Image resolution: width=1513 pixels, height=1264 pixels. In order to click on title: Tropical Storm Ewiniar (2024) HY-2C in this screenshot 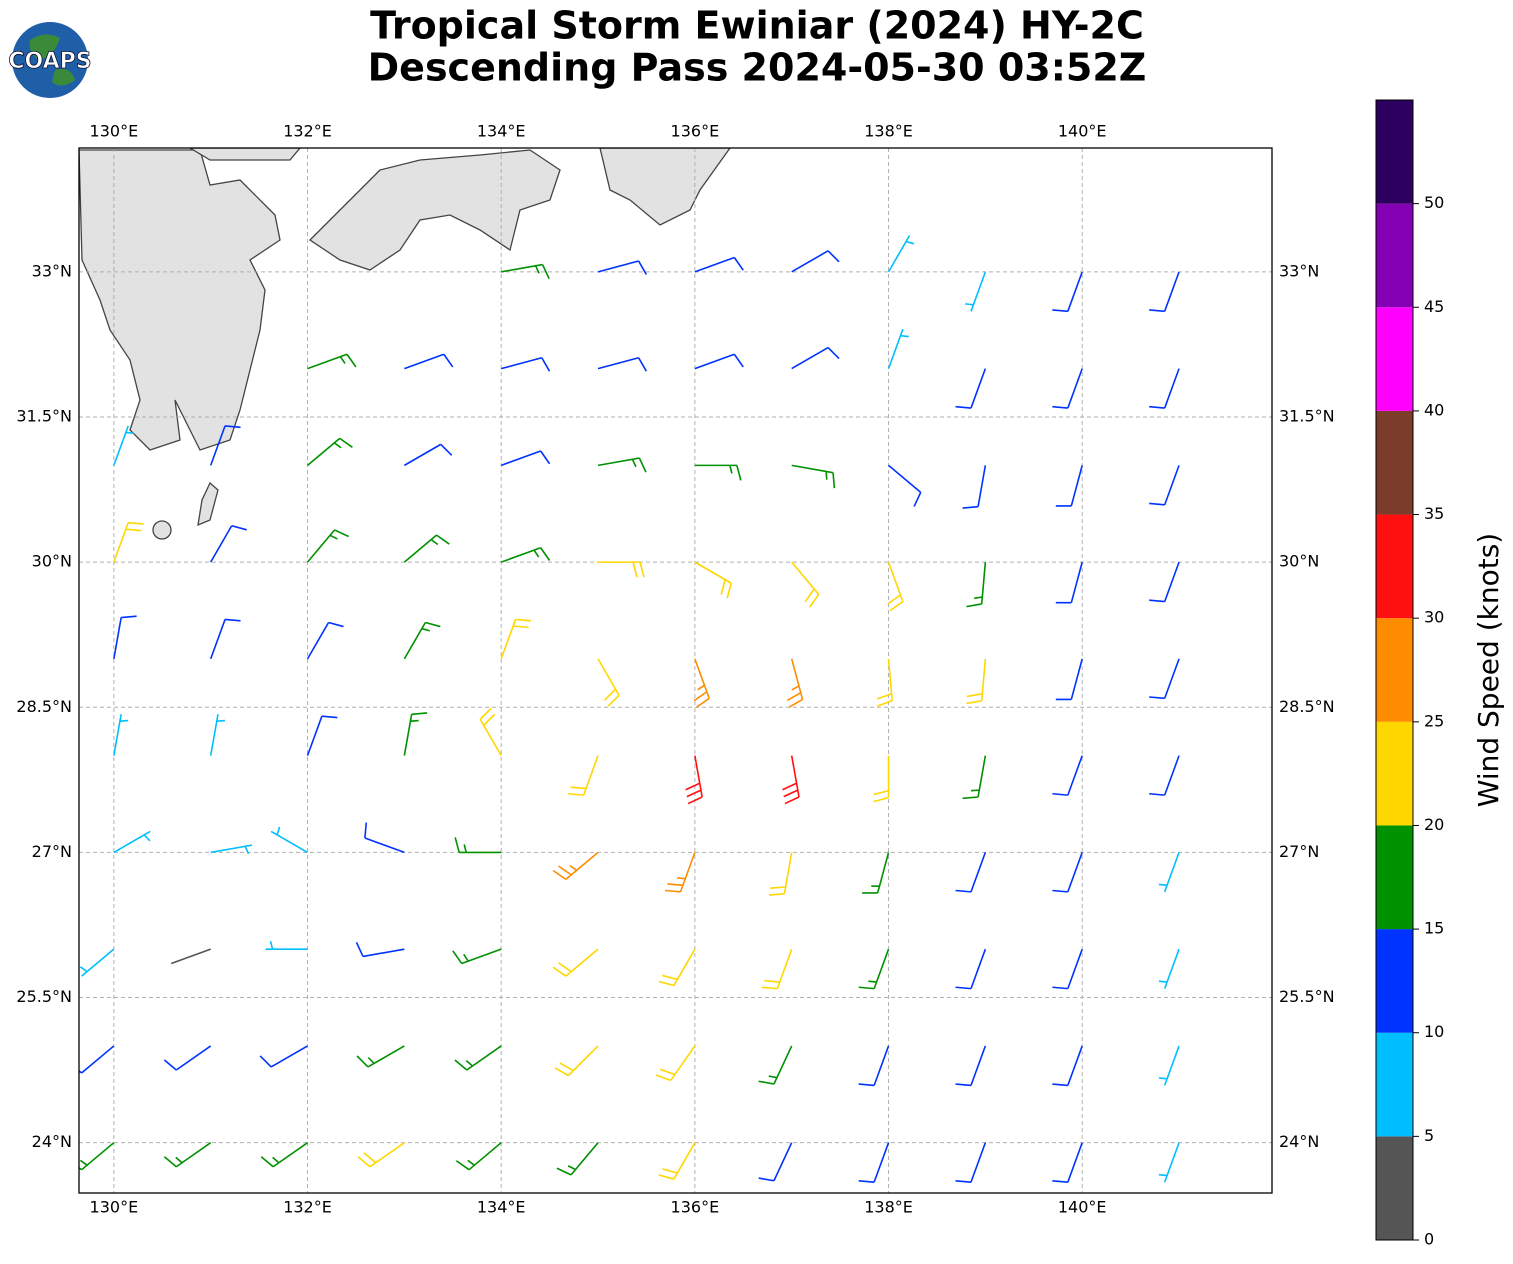, I will do `click(757, 26)`.